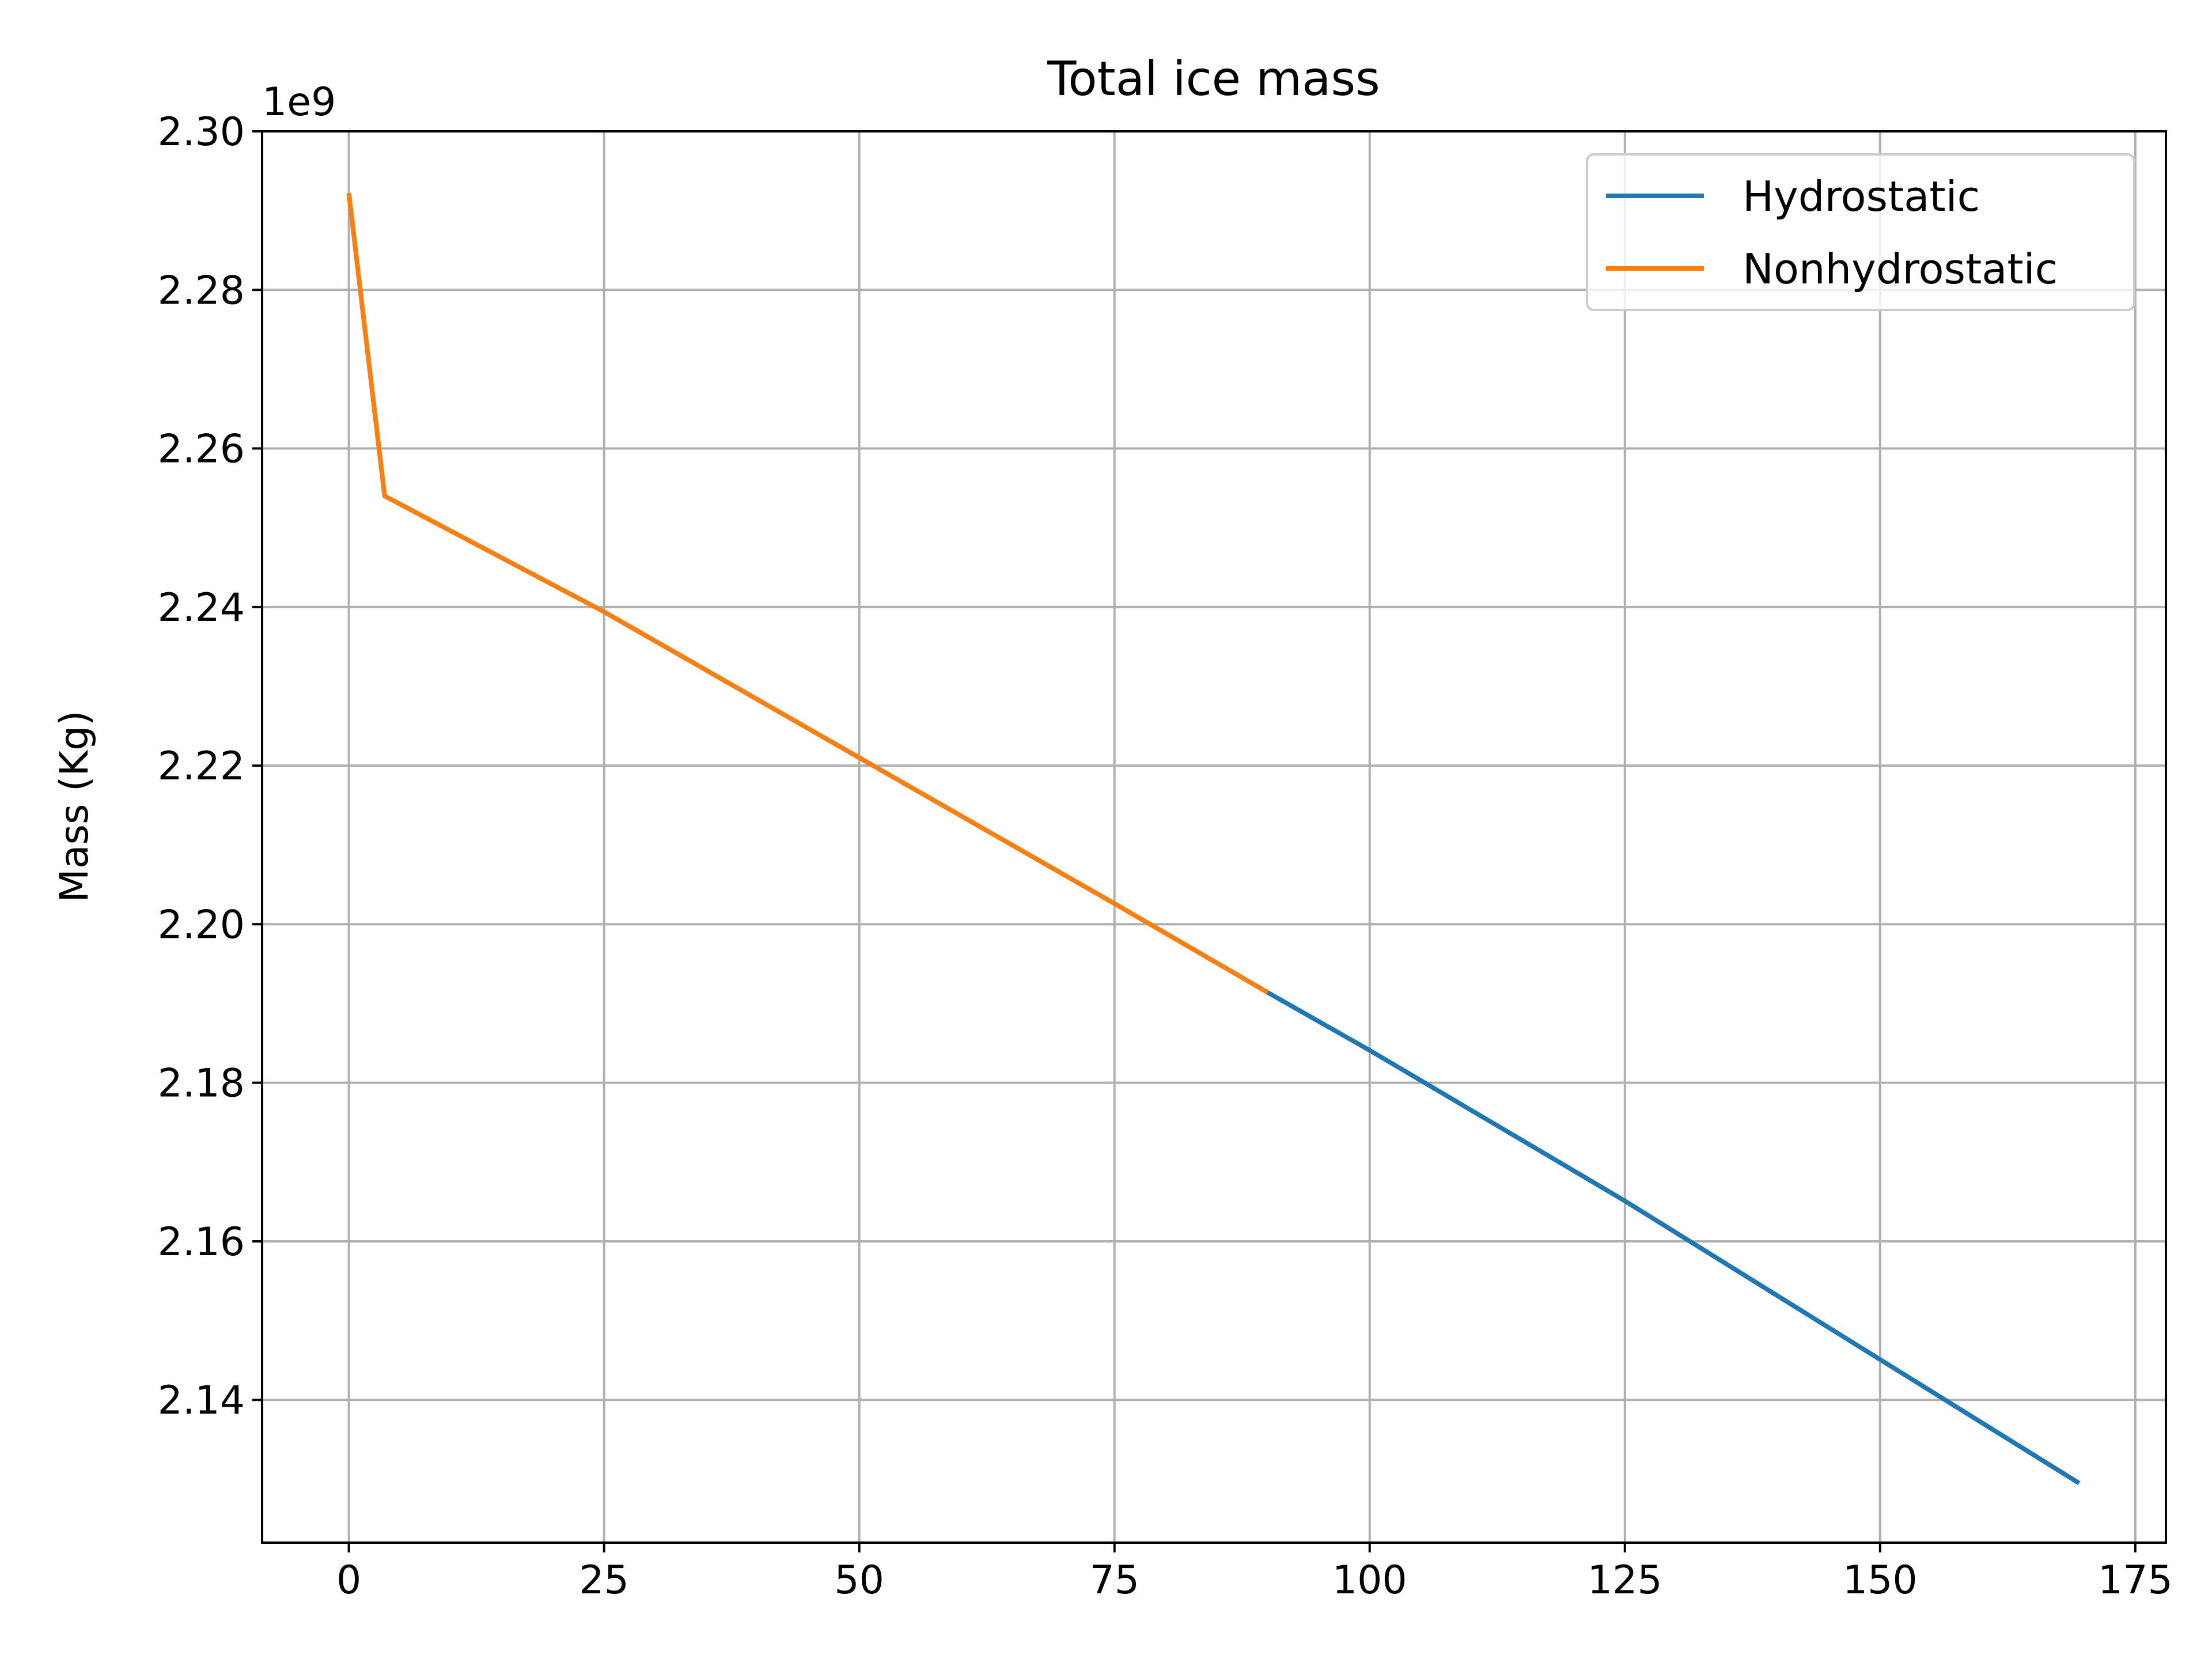  What do you see at coordinates (2135, 1580) in the screenshot?
I see `x-tick-label: 175` at bounding box center [2135, 1580].